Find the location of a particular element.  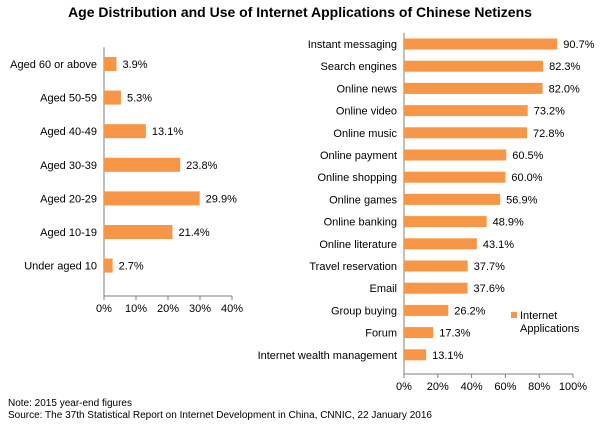

app-value-label: 82.0% is located at coordinates (564, 89).